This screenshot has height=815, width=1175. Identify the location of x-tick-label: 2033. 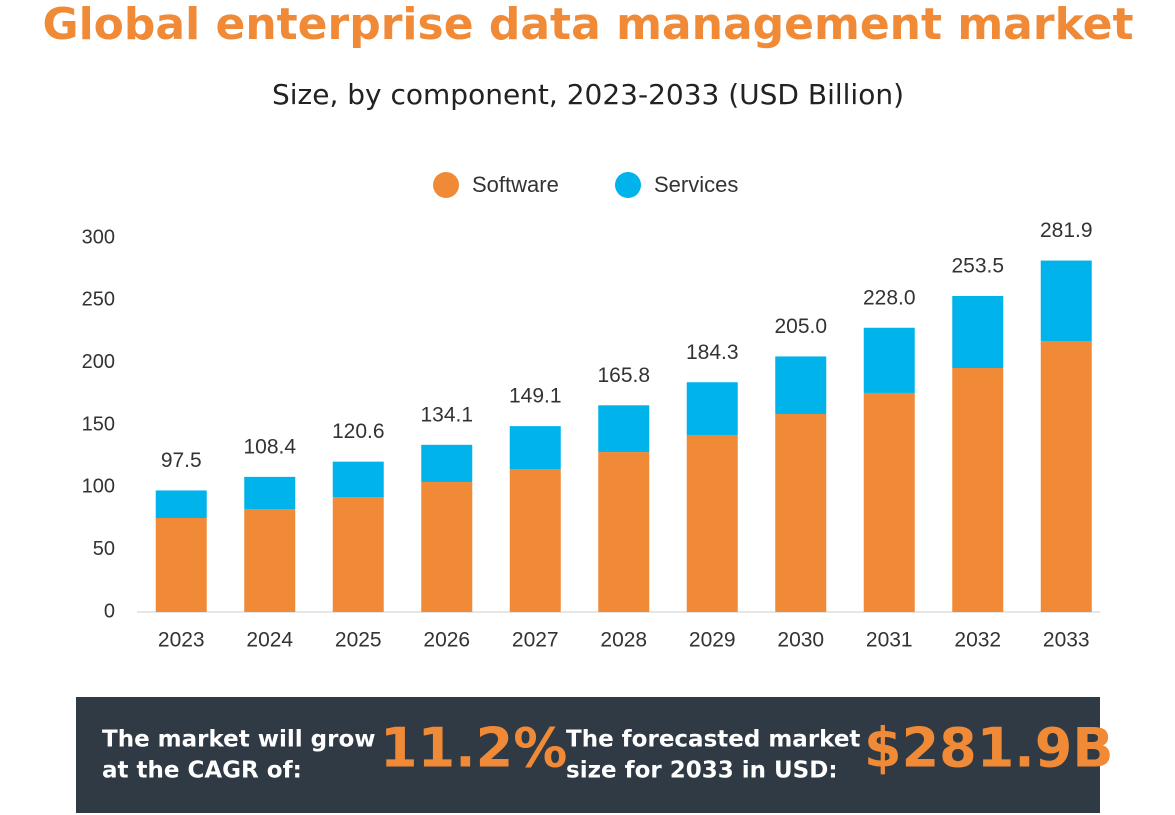
(1066, 640).